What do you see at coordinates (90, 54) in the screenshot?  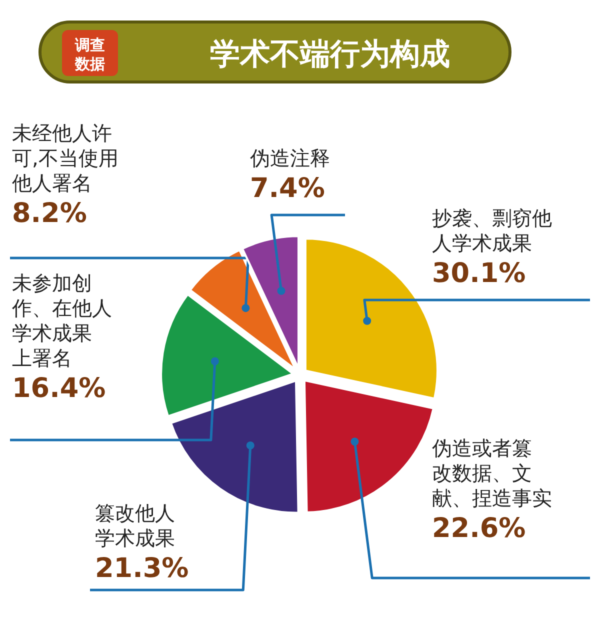 I see `subtitle: 调查数据` at bounding box center [90, 54].